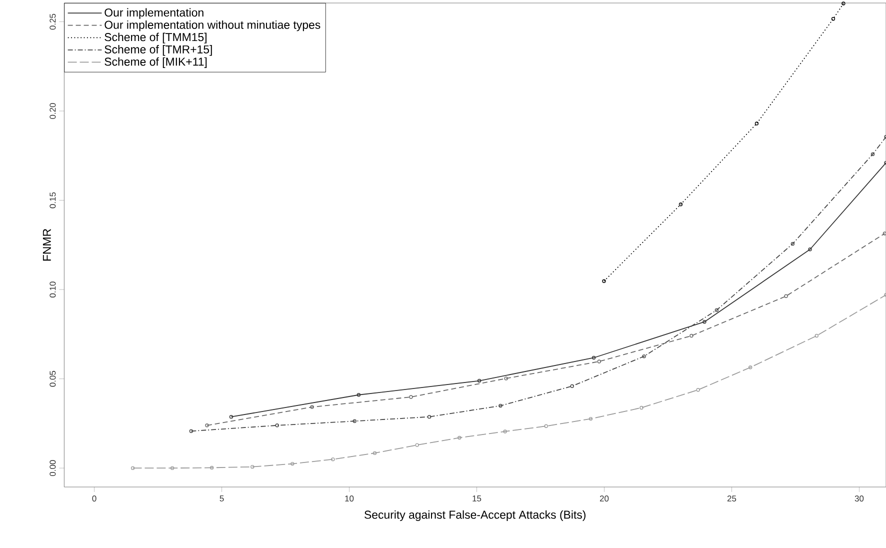 The image size is (886, 548). I want to click on y-tick-label: 0.25, so click(53, 22).